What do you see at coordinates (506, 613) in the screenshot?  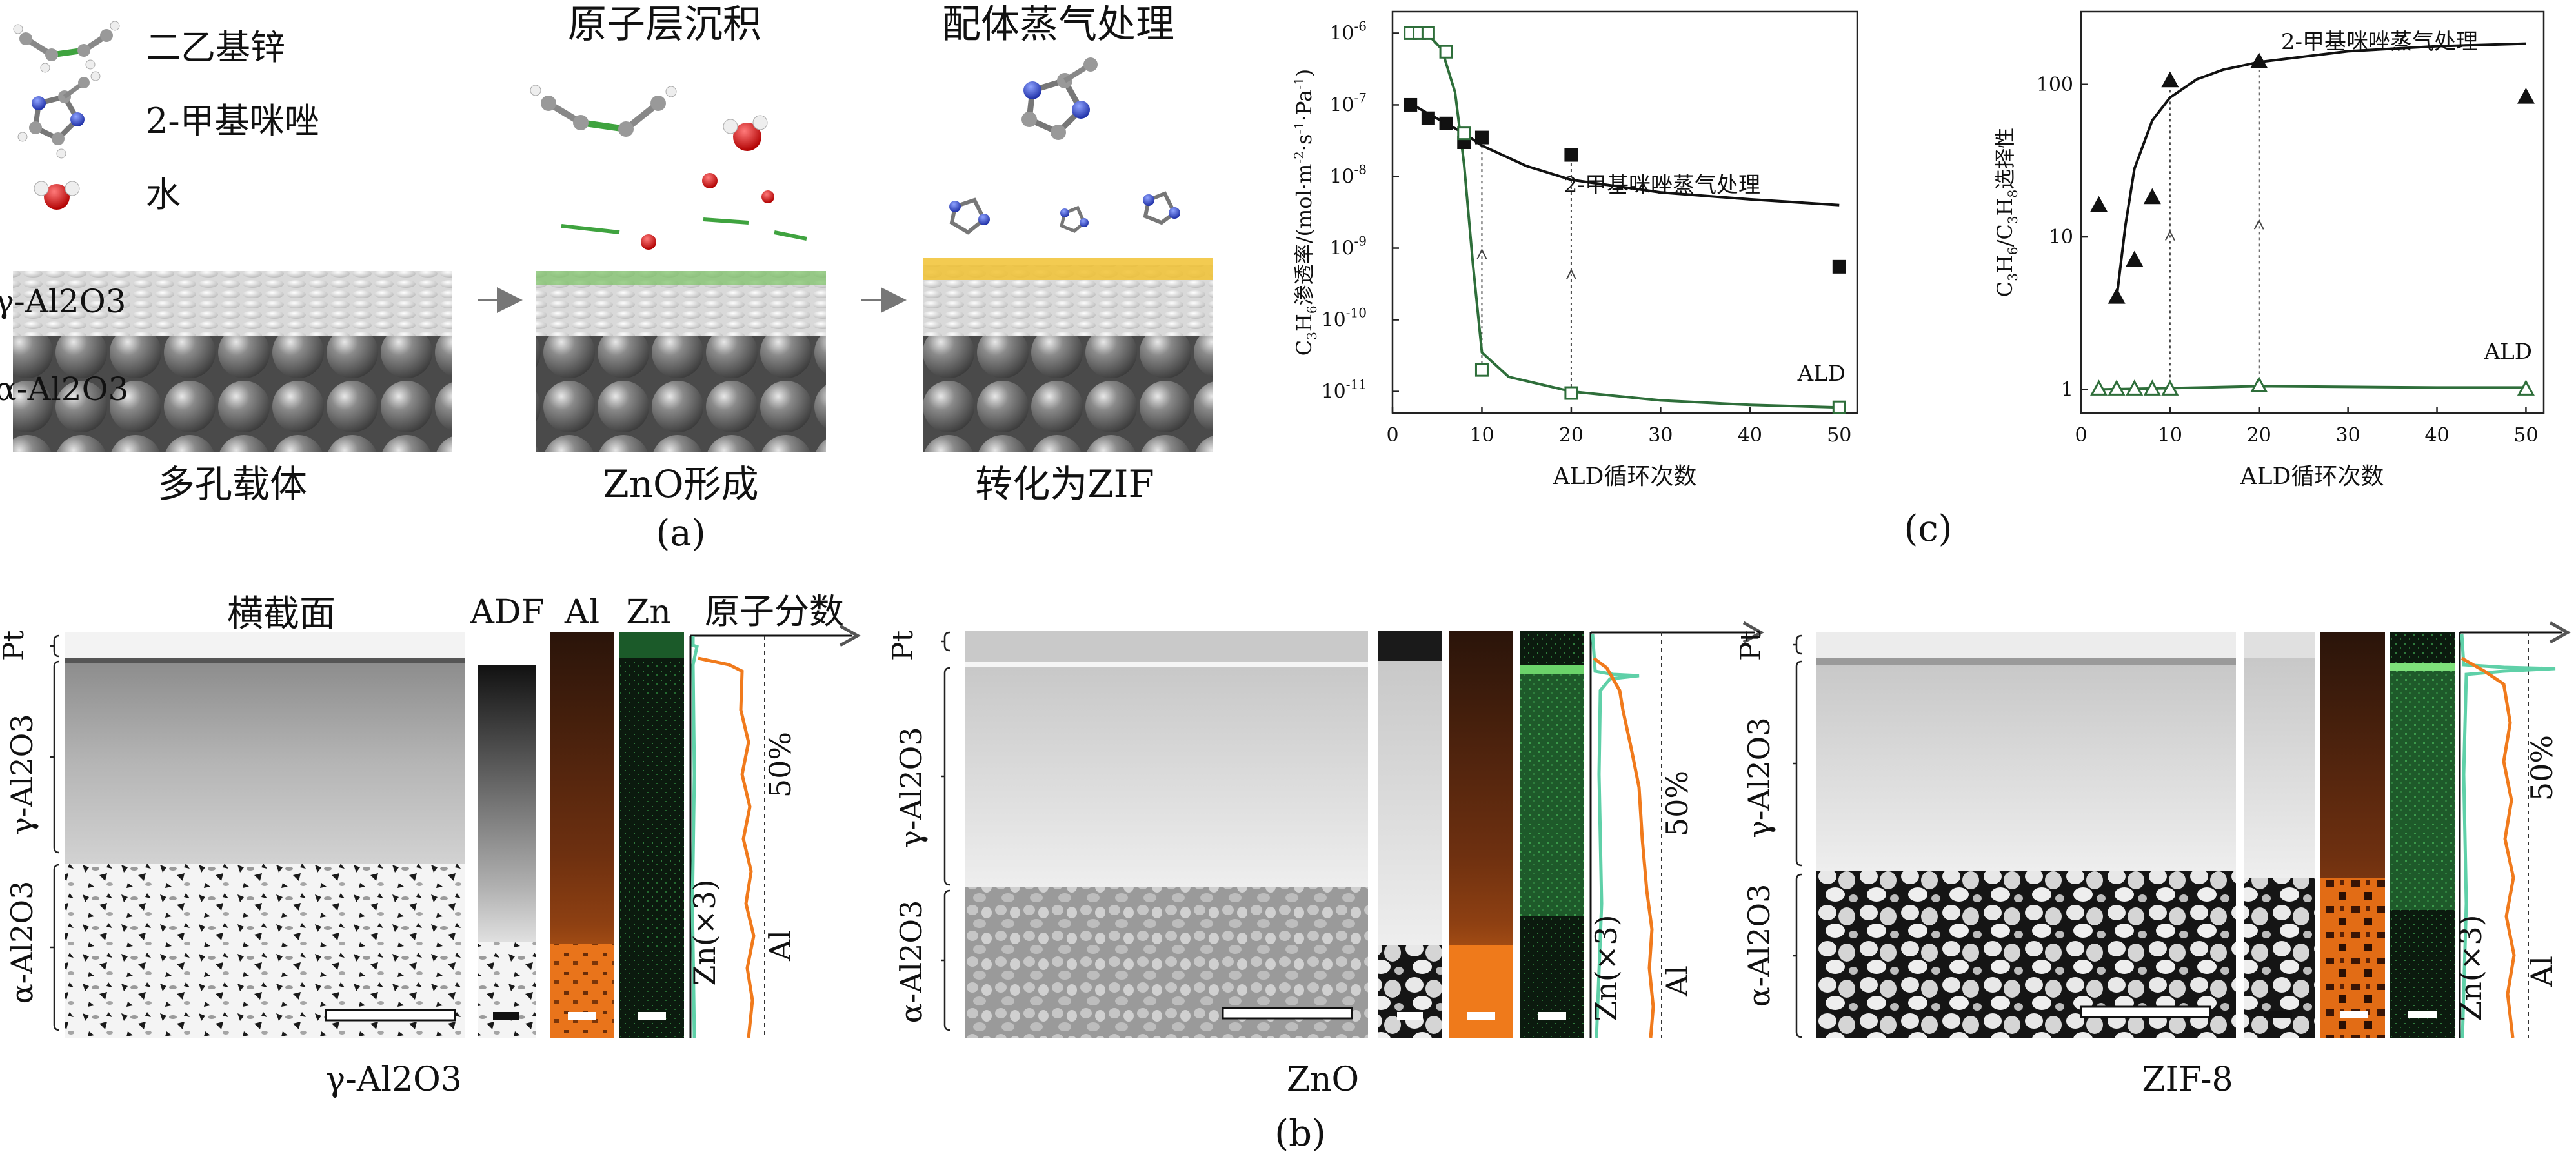 I see `col-adf: ADF` at bounding box center [506, 613].